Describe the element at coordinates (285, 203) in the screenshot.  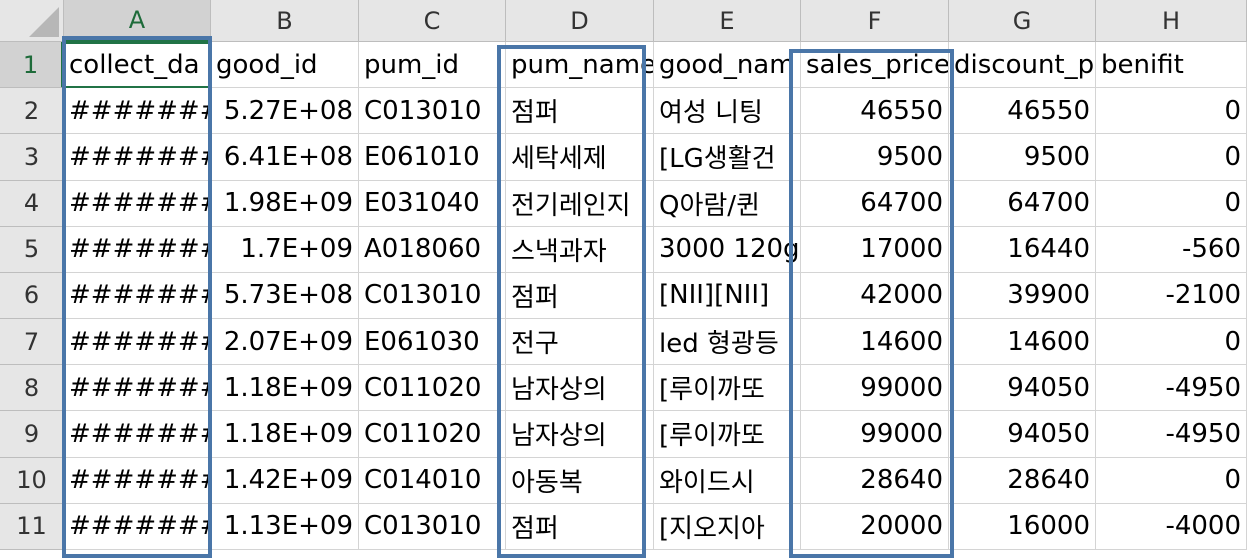
I see `cell-b4: 1.98E+09` at that location.